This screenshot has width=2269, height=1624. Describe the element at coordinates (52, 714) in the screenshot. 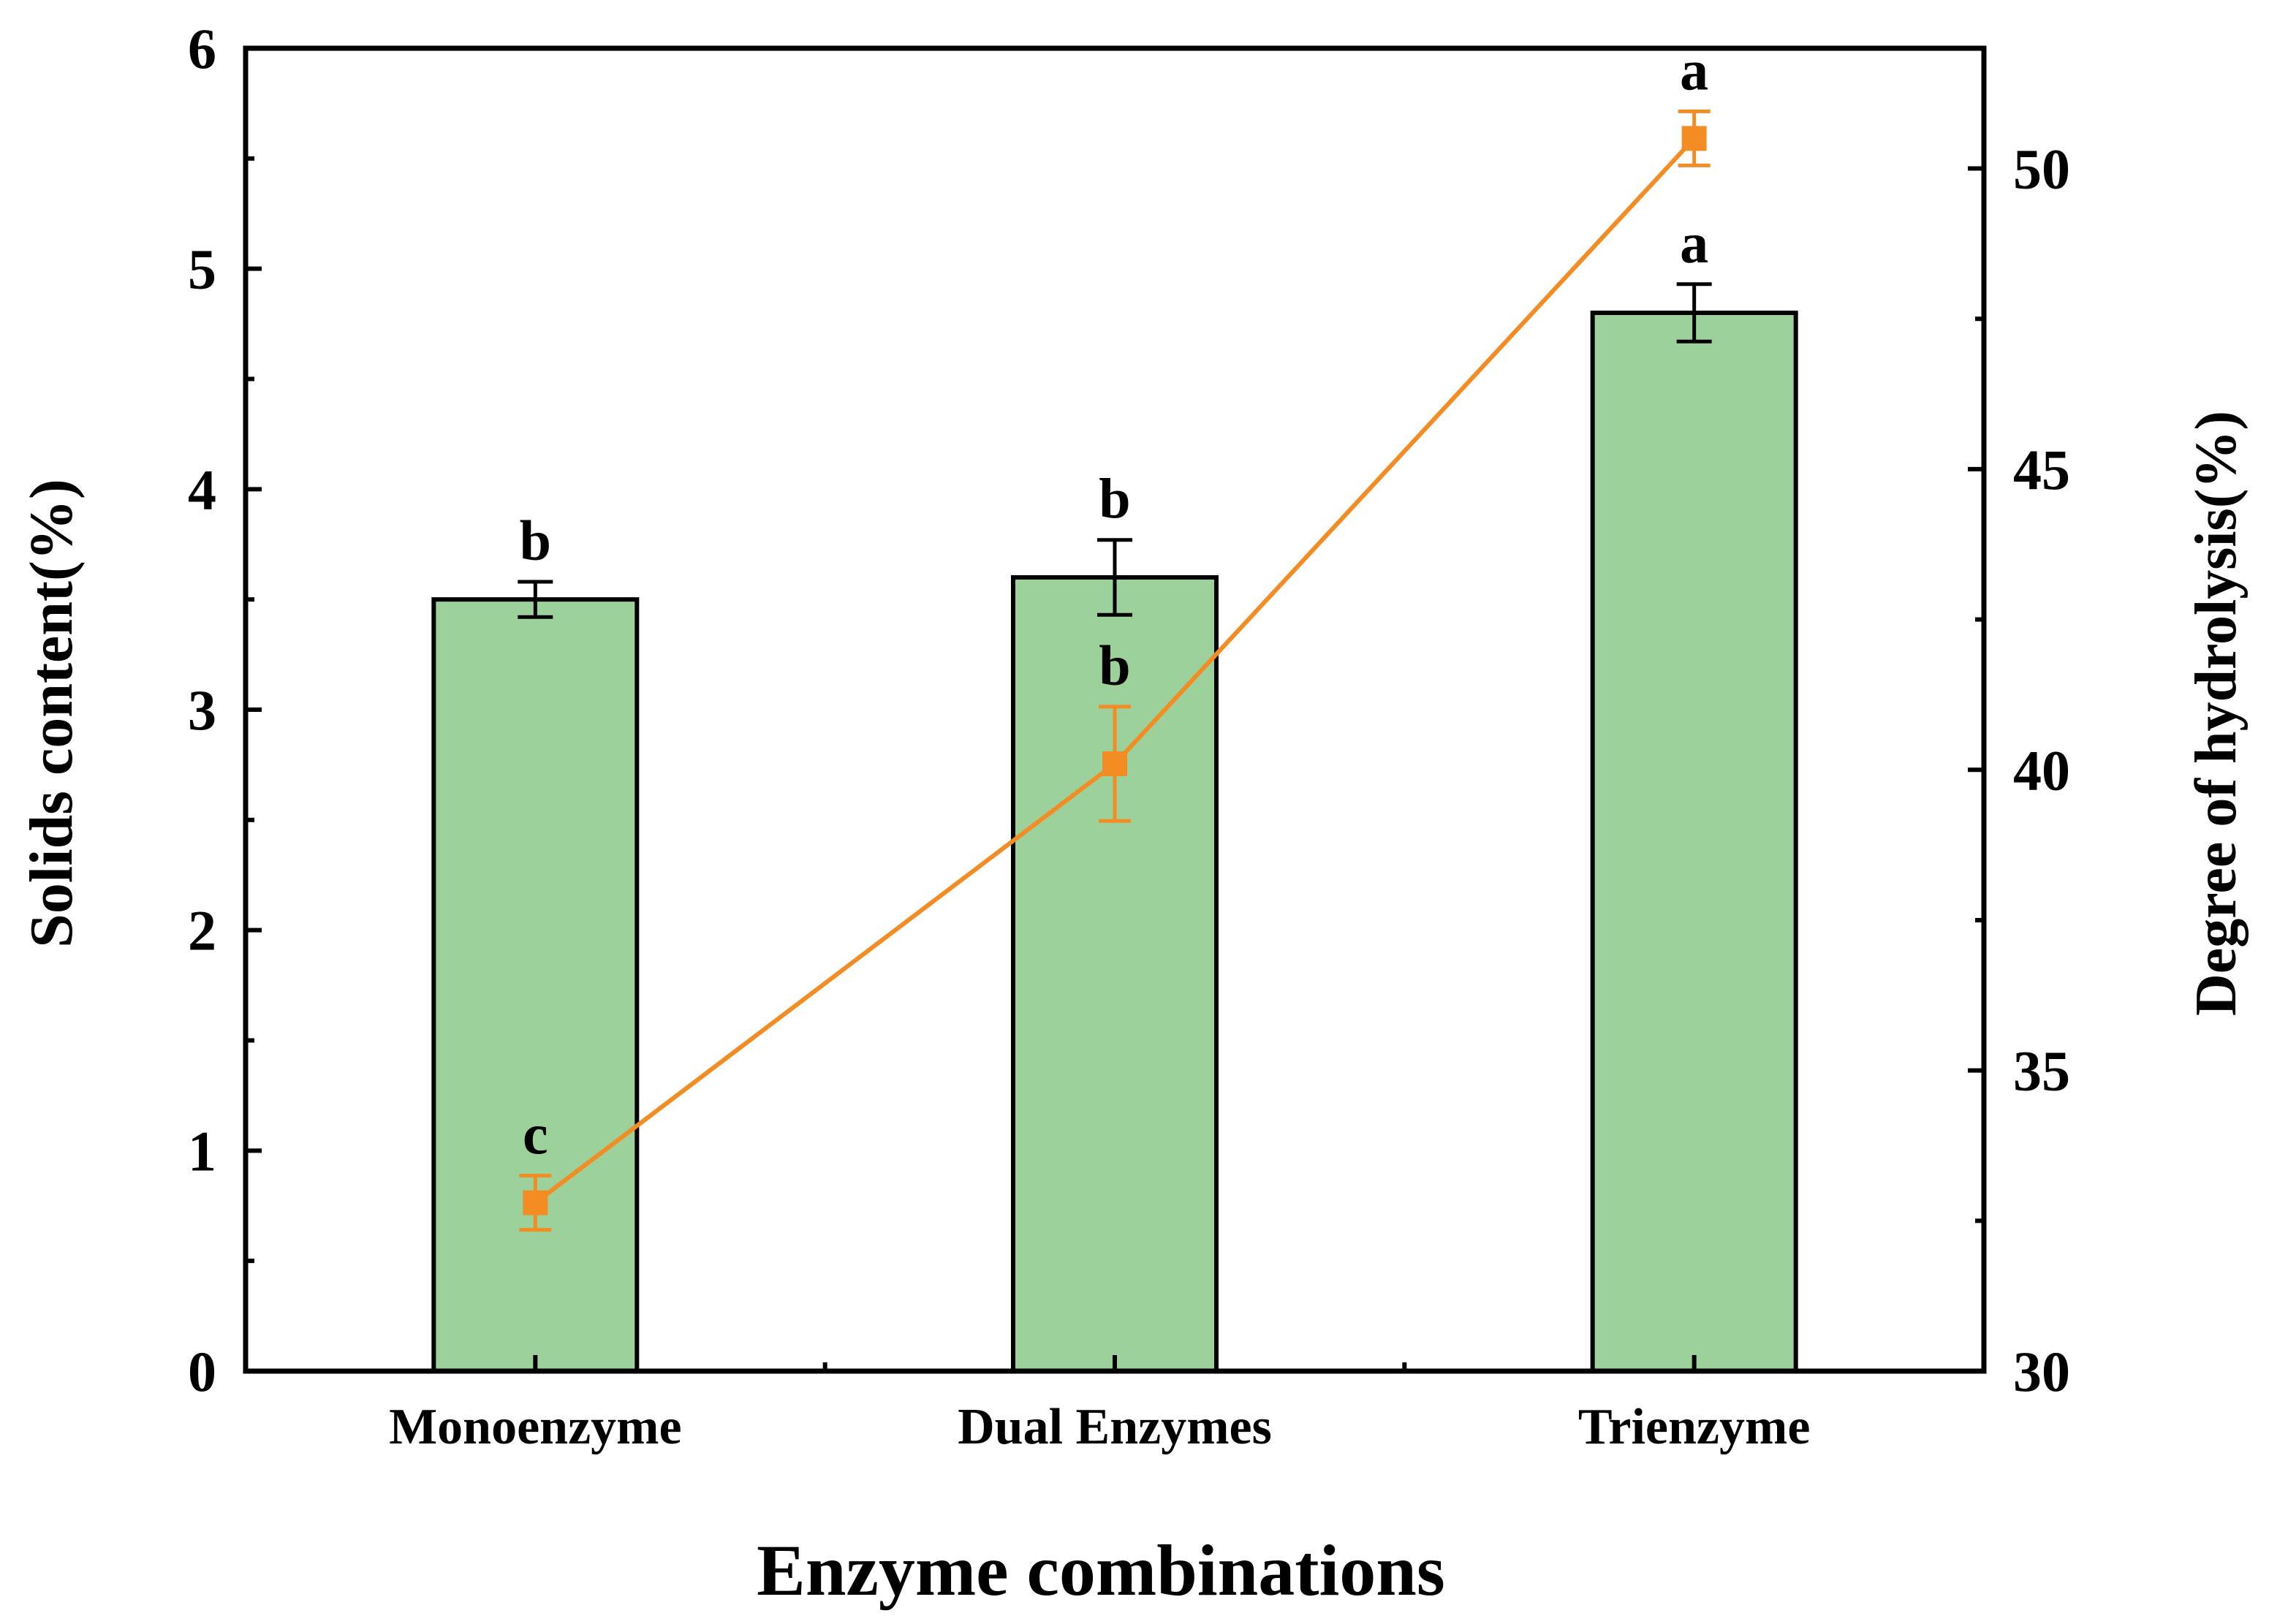

I see `left-y-axis-title: Solids content(%)` at that location.